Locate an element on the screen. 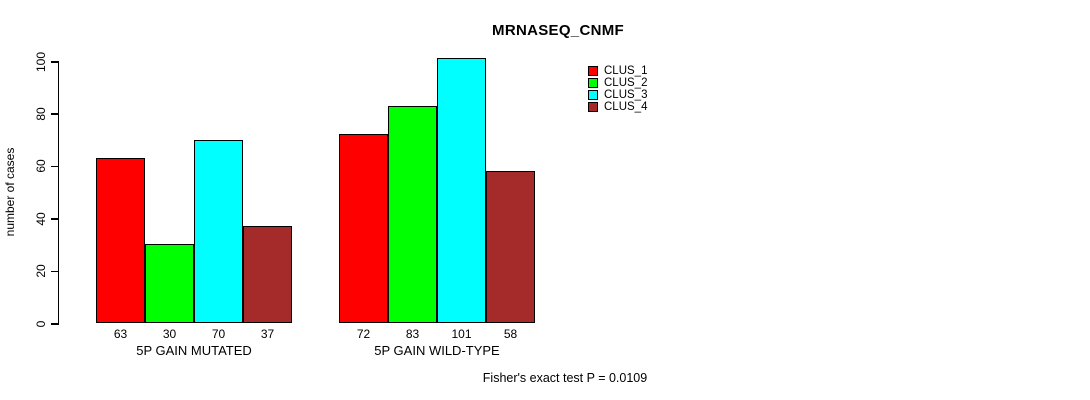 The height and width of the screenshot is (400, 1090). legend: CLUS_1 CLUS_2 CLUS_3 CLUS_4 is located at coordinates (617, 89).